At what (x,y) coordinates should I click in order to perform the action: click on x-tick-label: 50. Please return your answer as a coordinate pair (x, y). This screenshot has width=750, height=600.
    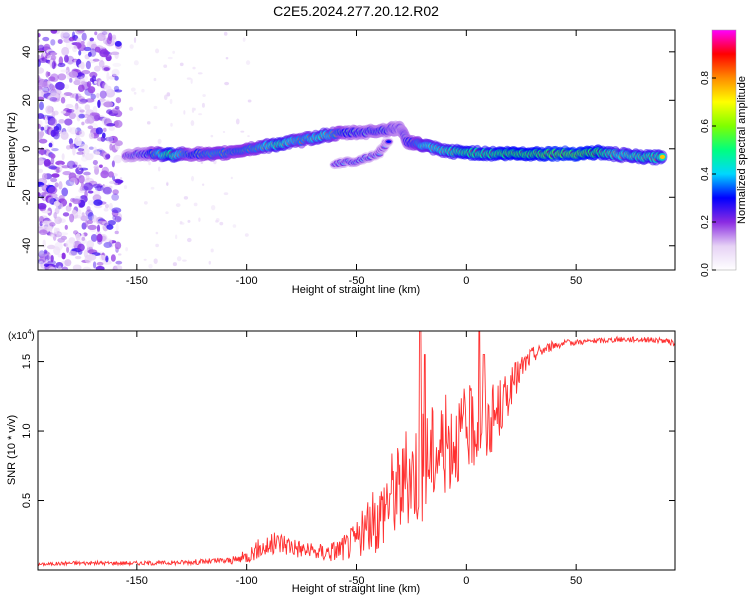
    Looking at the image, I should click on (576, 581).